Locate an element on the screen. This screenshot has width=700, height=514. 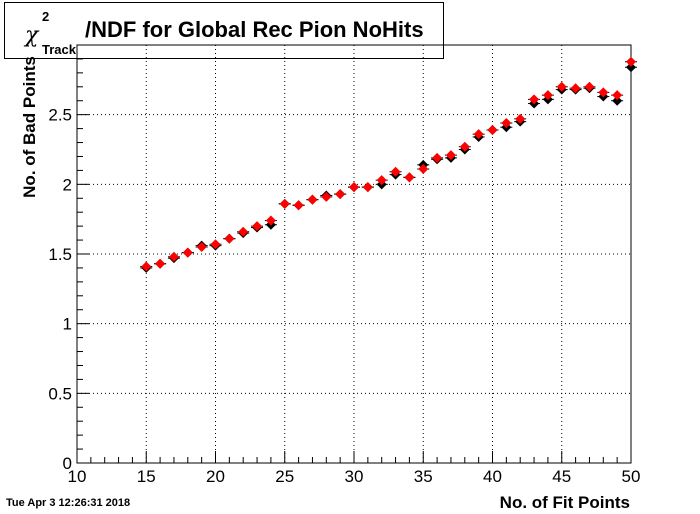
y-tick-label: 1.5 is located at coordinates (60, 254).